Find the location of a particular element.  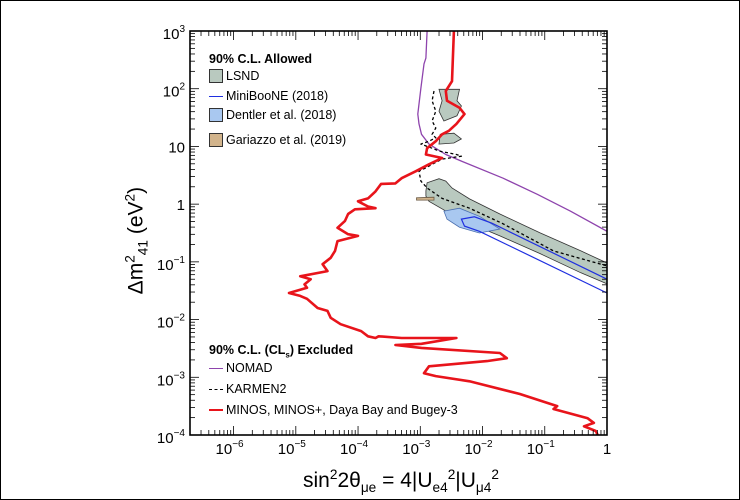

x-tick-label: 10⁻² is located at coordinates (478, 448).